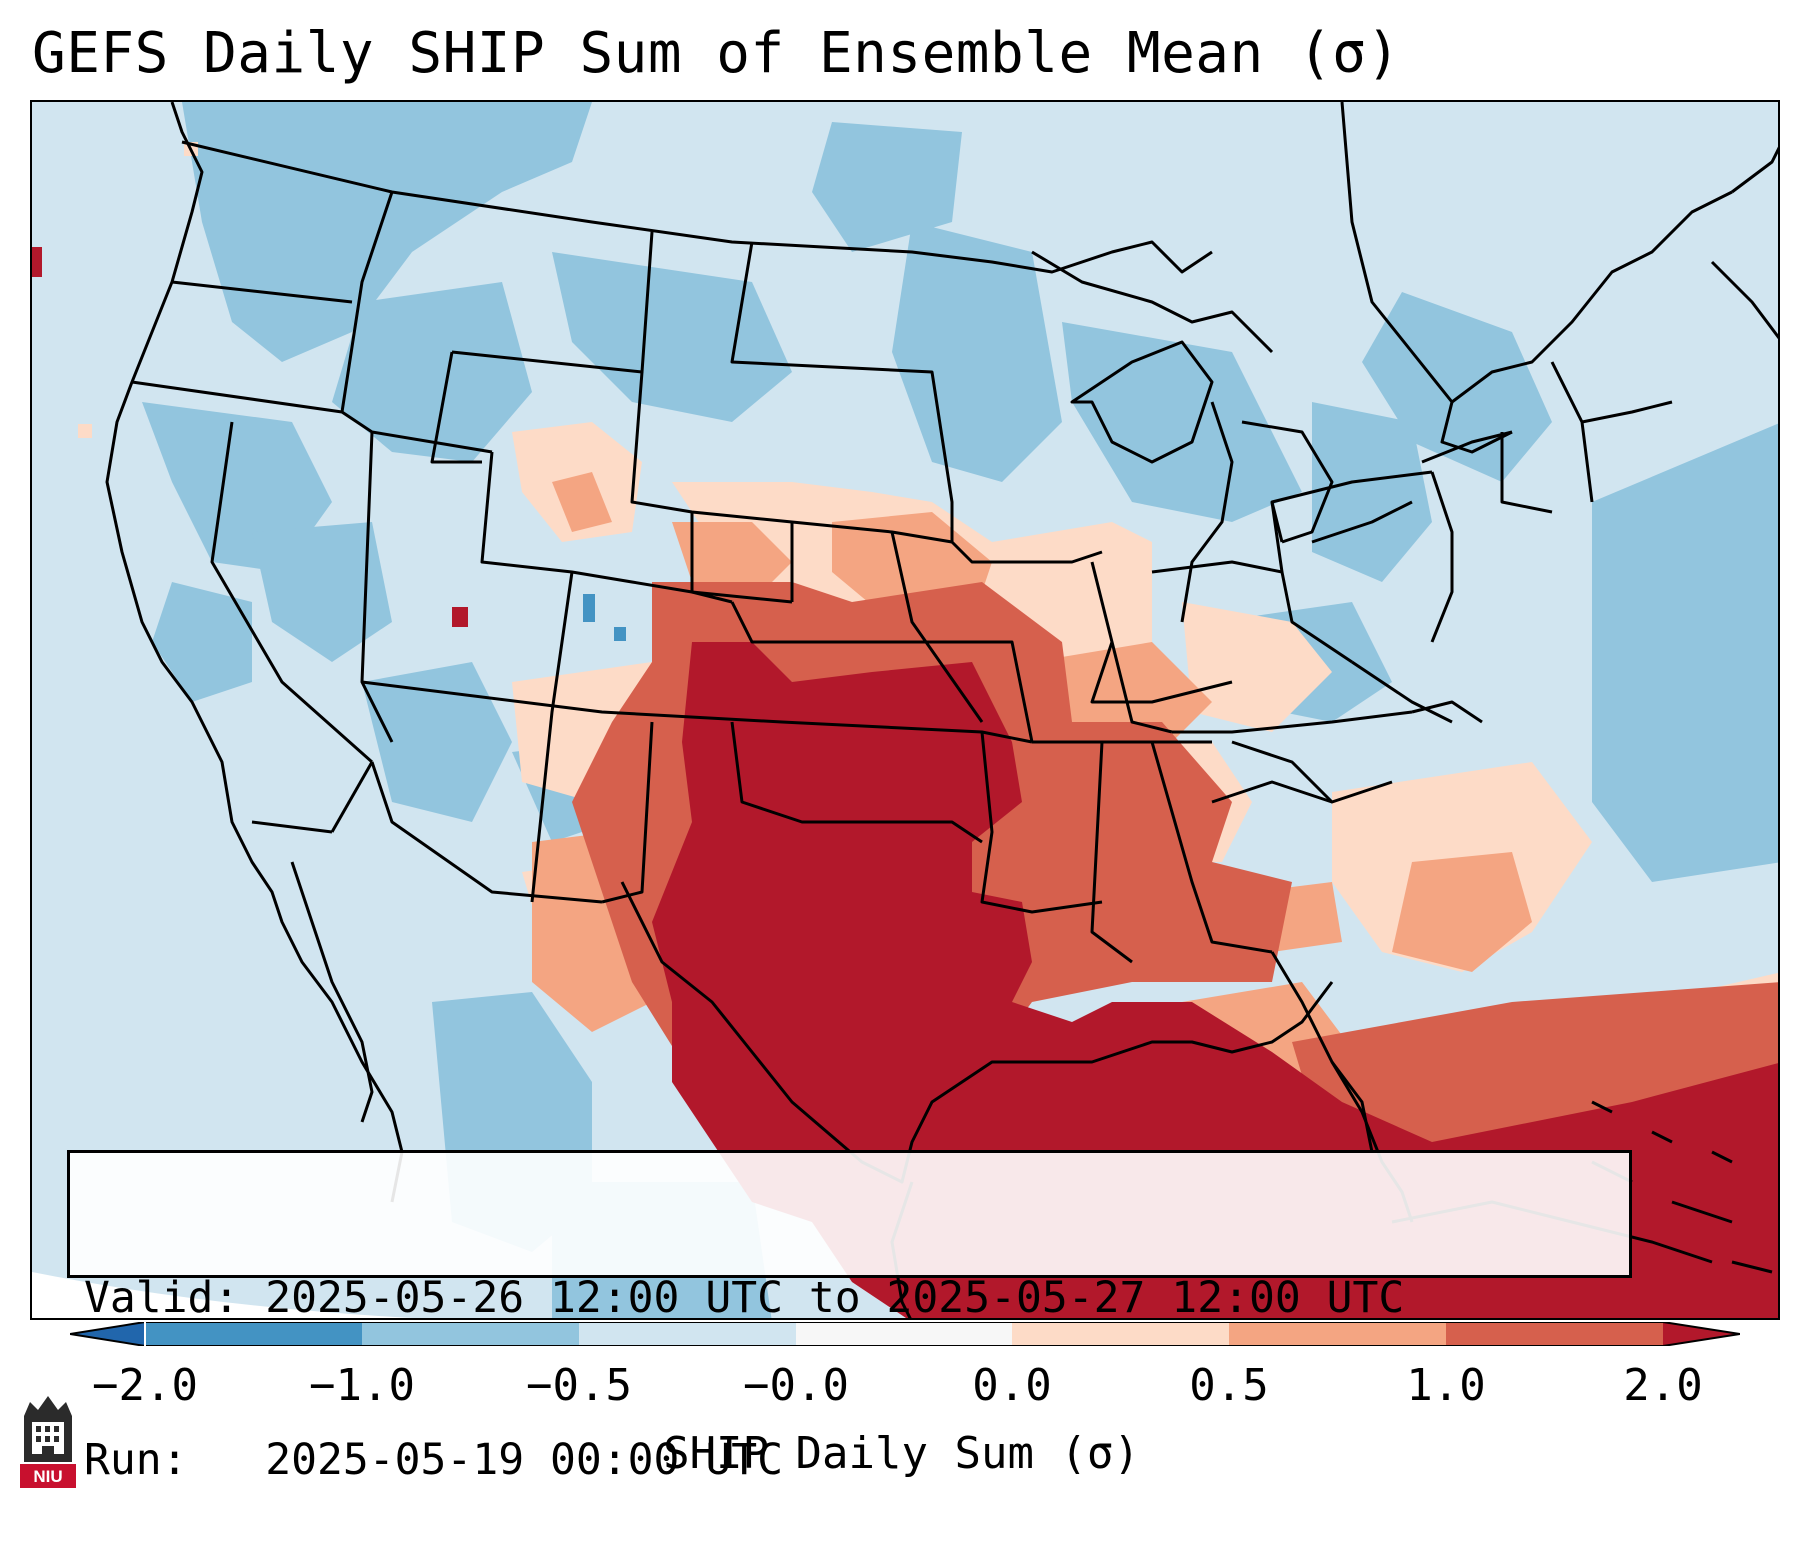  I want to click on tick-label: 1.0, so click(1446, 1385).